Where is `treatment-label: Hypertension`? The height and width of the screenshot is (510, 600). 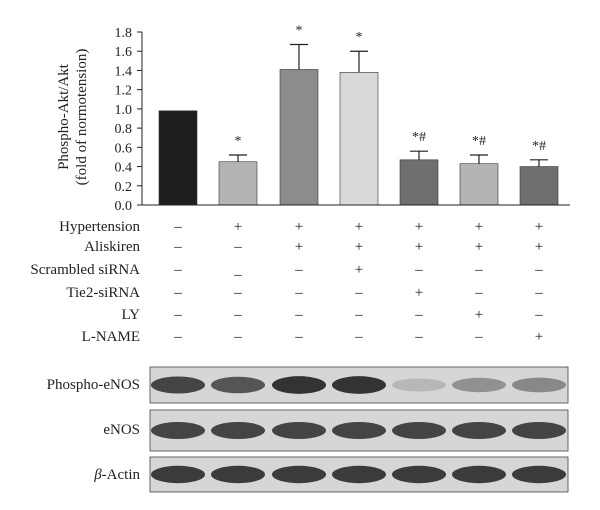
treatment-label: Hypertension is located at coordinates (99, 227).